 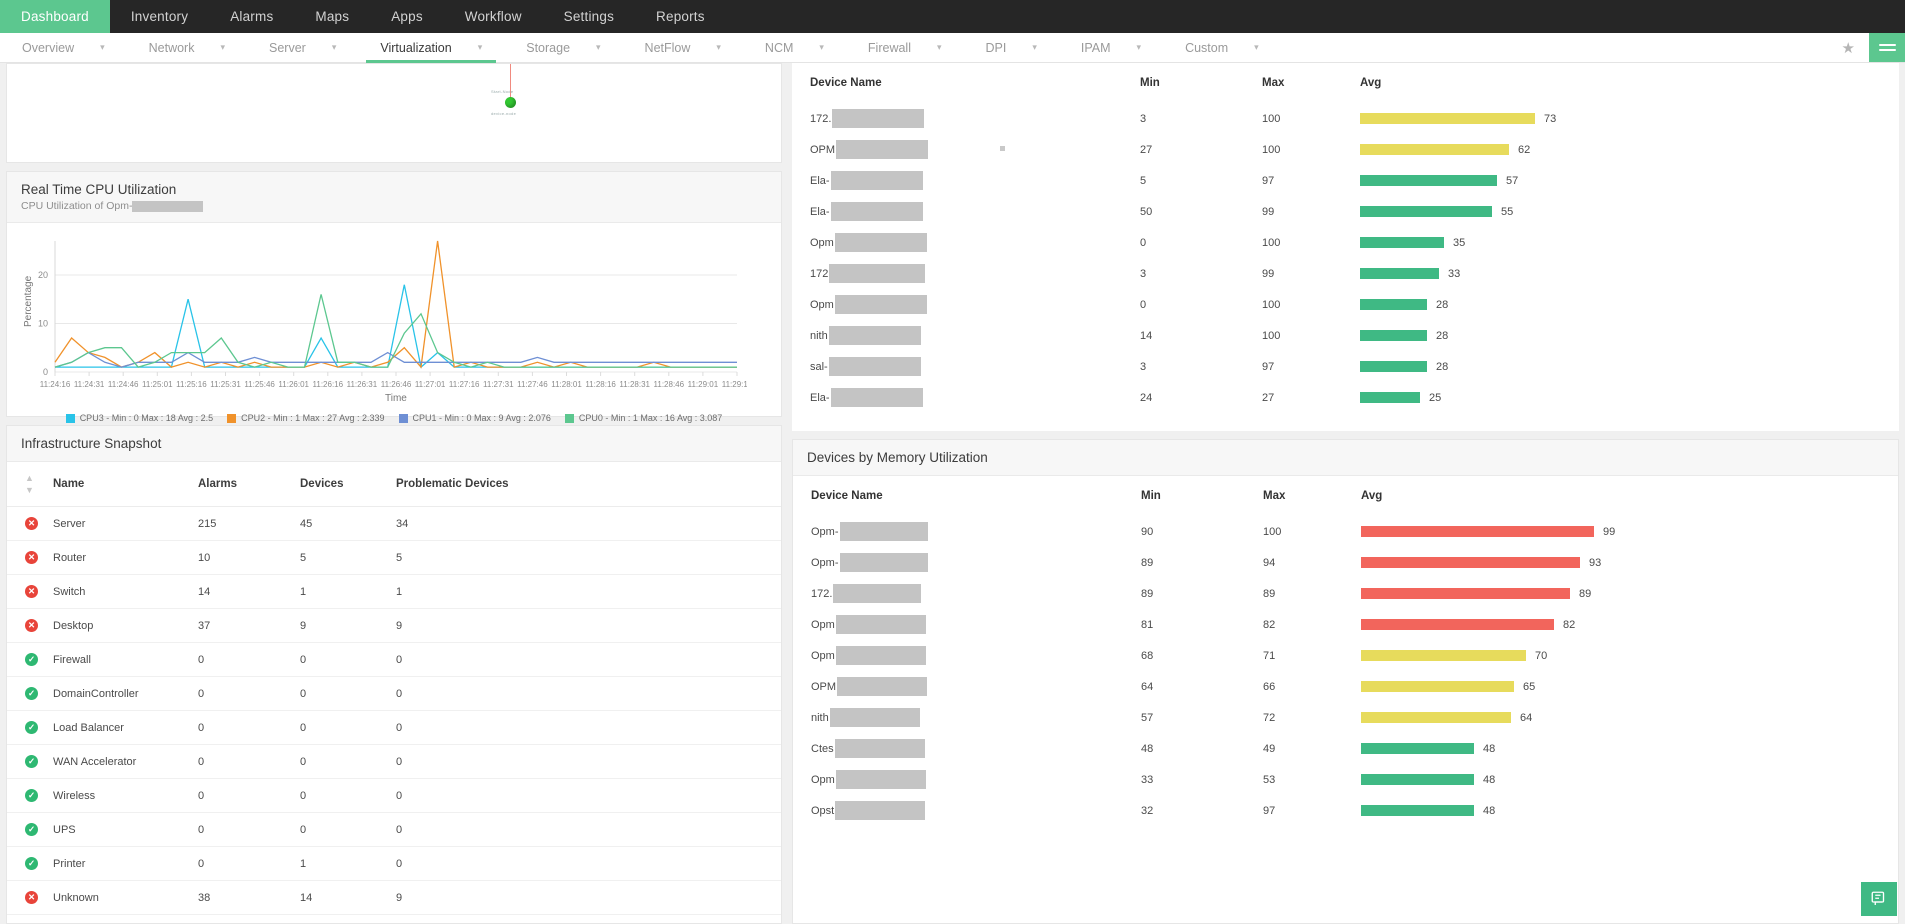 What do you see at coordinates (1343, 397) in the screenshot?
I see `table-row: Ela- 24 27 25` at bounding box center [1343, 397].